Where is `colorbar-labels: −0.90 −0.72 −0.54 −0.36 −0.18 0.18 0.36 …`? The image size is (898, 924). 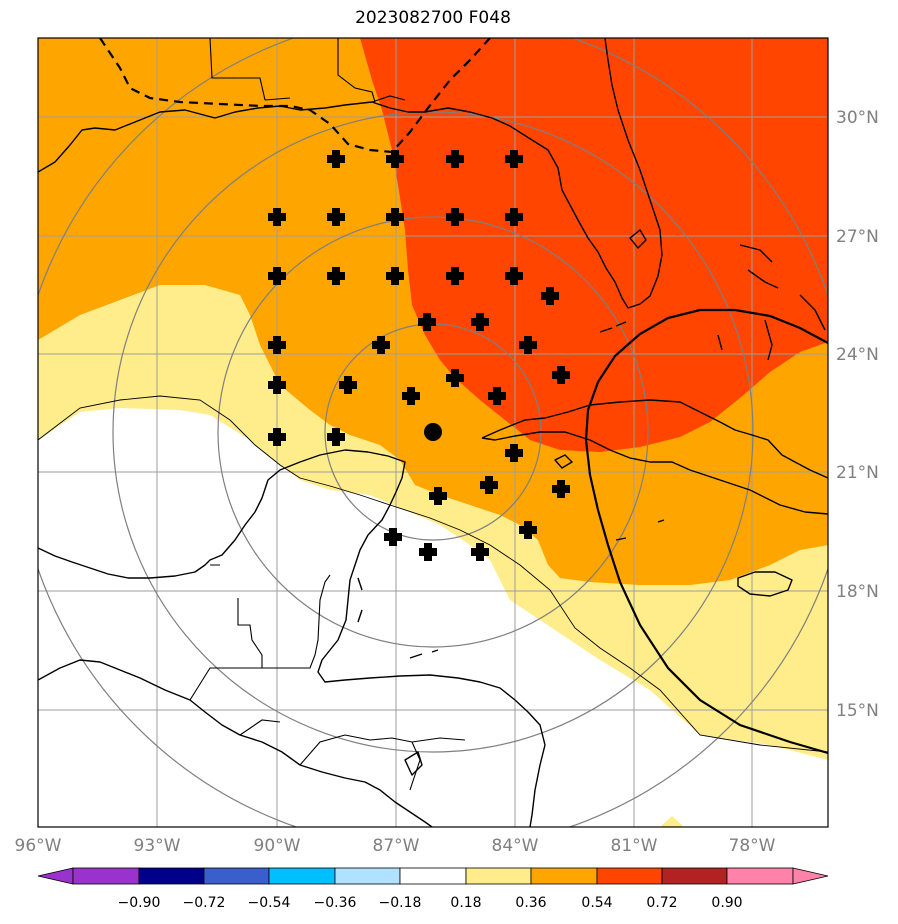 colorbar-labels: −0.90 −0.72 −0.54 −0.36 −0.18 0.18 0.36 … is located at coordinates (430, 903).